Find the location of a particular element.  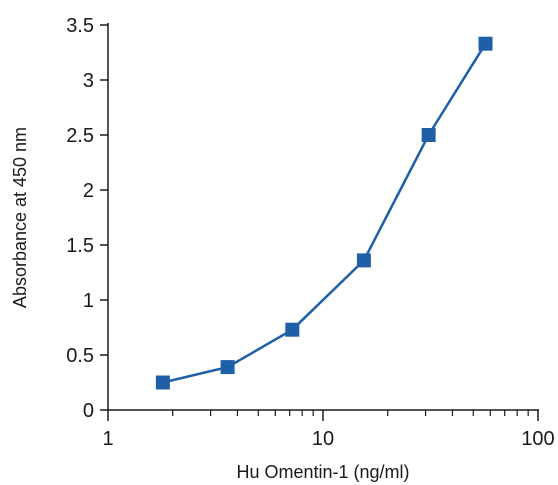

y-axis-ticks: 0 0.5 1 1.5 2 2.5 3 3.5 is located at coordinates (87, 218).